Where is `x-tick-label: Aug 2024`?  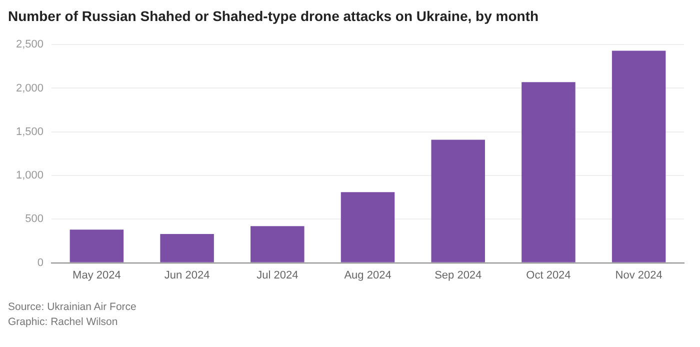 x-tick-label: Aug 2024 is located at coordinates (368, 275).